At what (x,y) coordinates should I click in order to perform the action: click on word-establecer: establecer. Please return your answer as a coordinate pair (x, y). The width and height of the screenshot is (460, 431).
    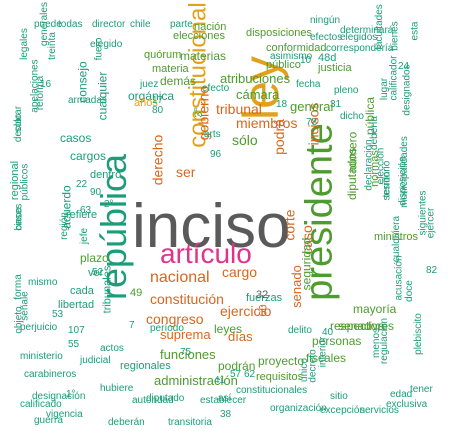
    Looking at the image, I should click on (223, 400).